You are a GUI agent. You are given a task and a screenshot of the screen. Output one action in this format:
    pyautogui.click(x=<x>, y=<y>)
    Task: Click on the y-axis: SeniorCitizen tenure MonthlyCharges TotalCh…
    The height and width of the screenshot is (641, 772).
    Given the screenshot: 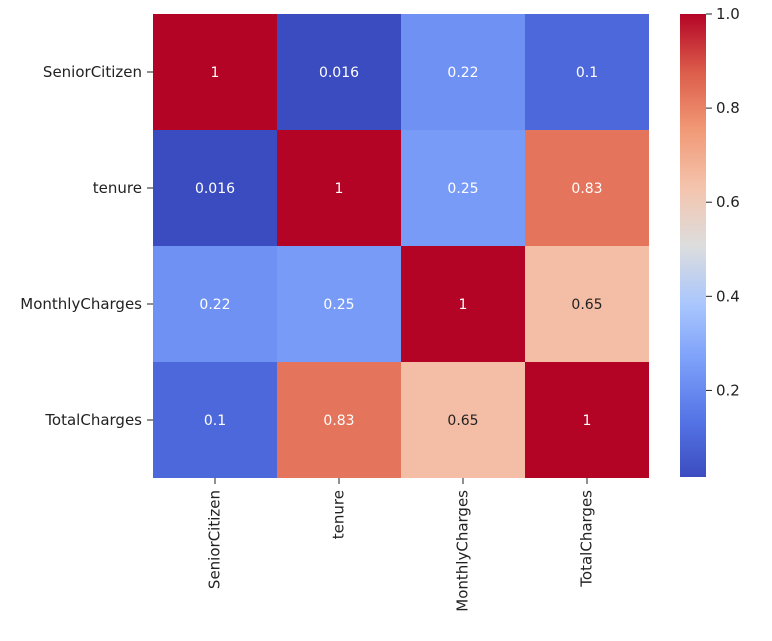 What is the action you would take?
    pyautogui.click(x=86, y=246)
    